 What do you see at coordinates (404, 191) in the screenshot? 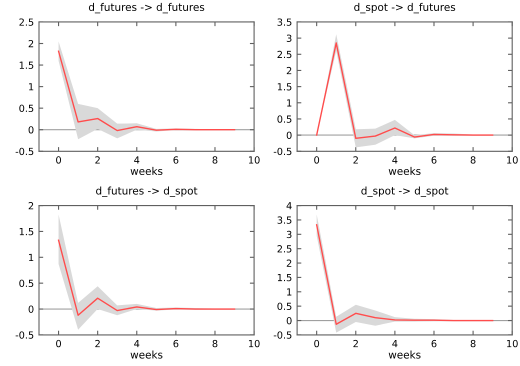
I see `chart-title: d_spot -> d_spot` at bounding box center [404, 191].